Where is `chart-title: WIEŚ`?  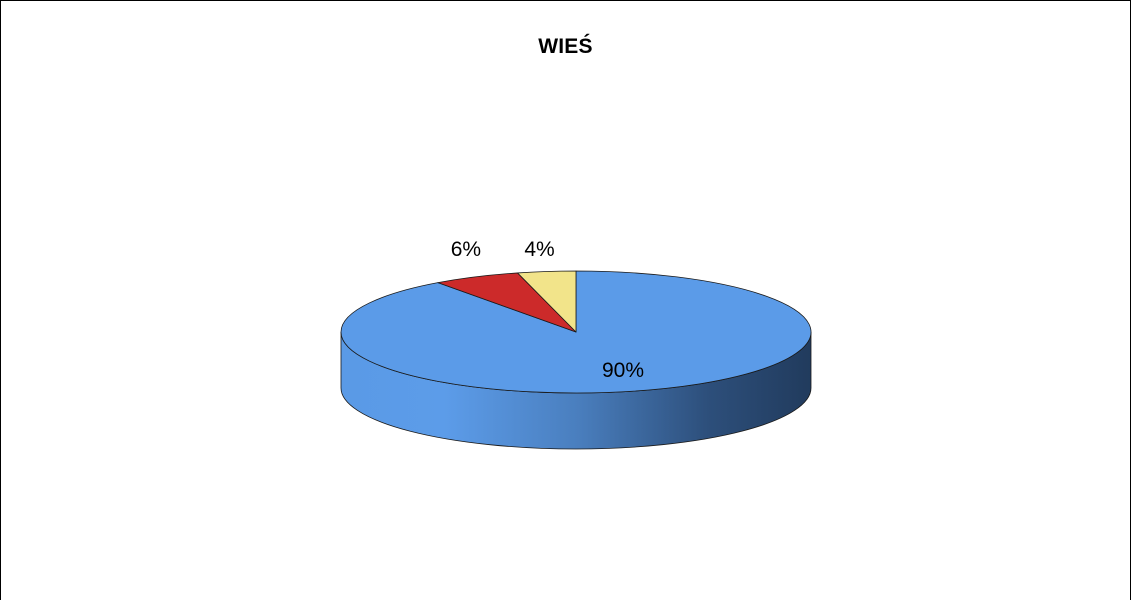 chart-title: WIEŚ is located at coordinates (565, 46).